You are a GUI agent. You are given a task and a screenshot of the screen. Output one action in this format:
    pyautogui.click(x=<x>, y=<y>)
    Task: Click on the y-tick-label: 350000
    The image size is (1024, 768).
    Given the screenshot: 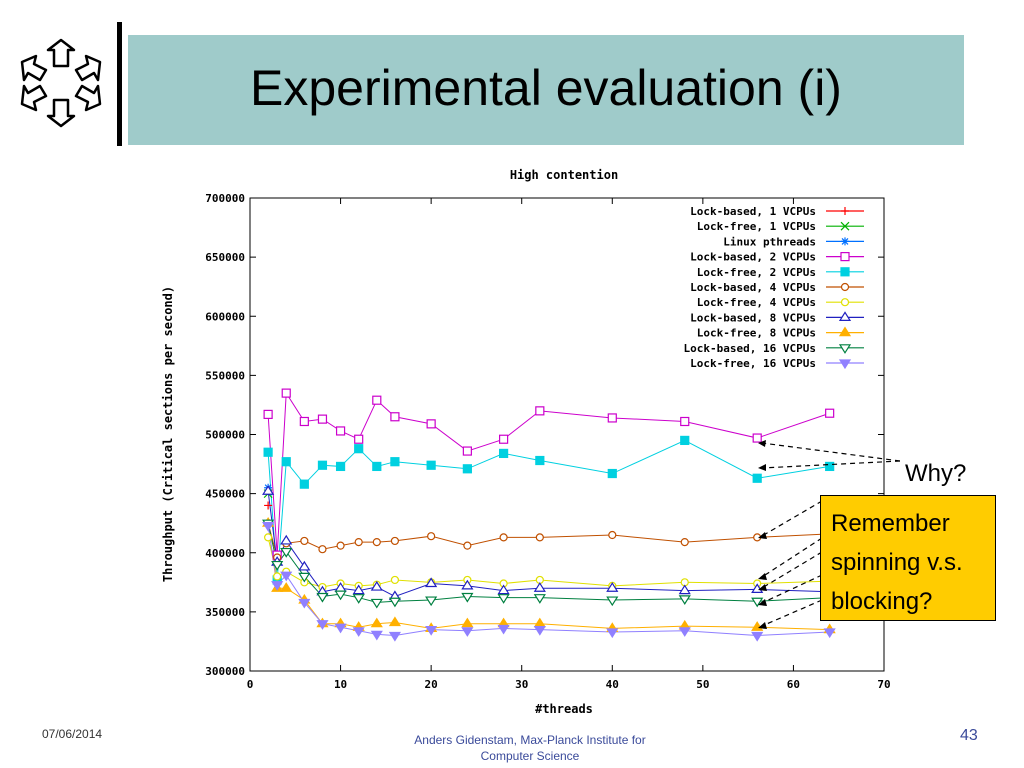 What is the action you would take?
    pyautogui.click(x=225, y=612)
    